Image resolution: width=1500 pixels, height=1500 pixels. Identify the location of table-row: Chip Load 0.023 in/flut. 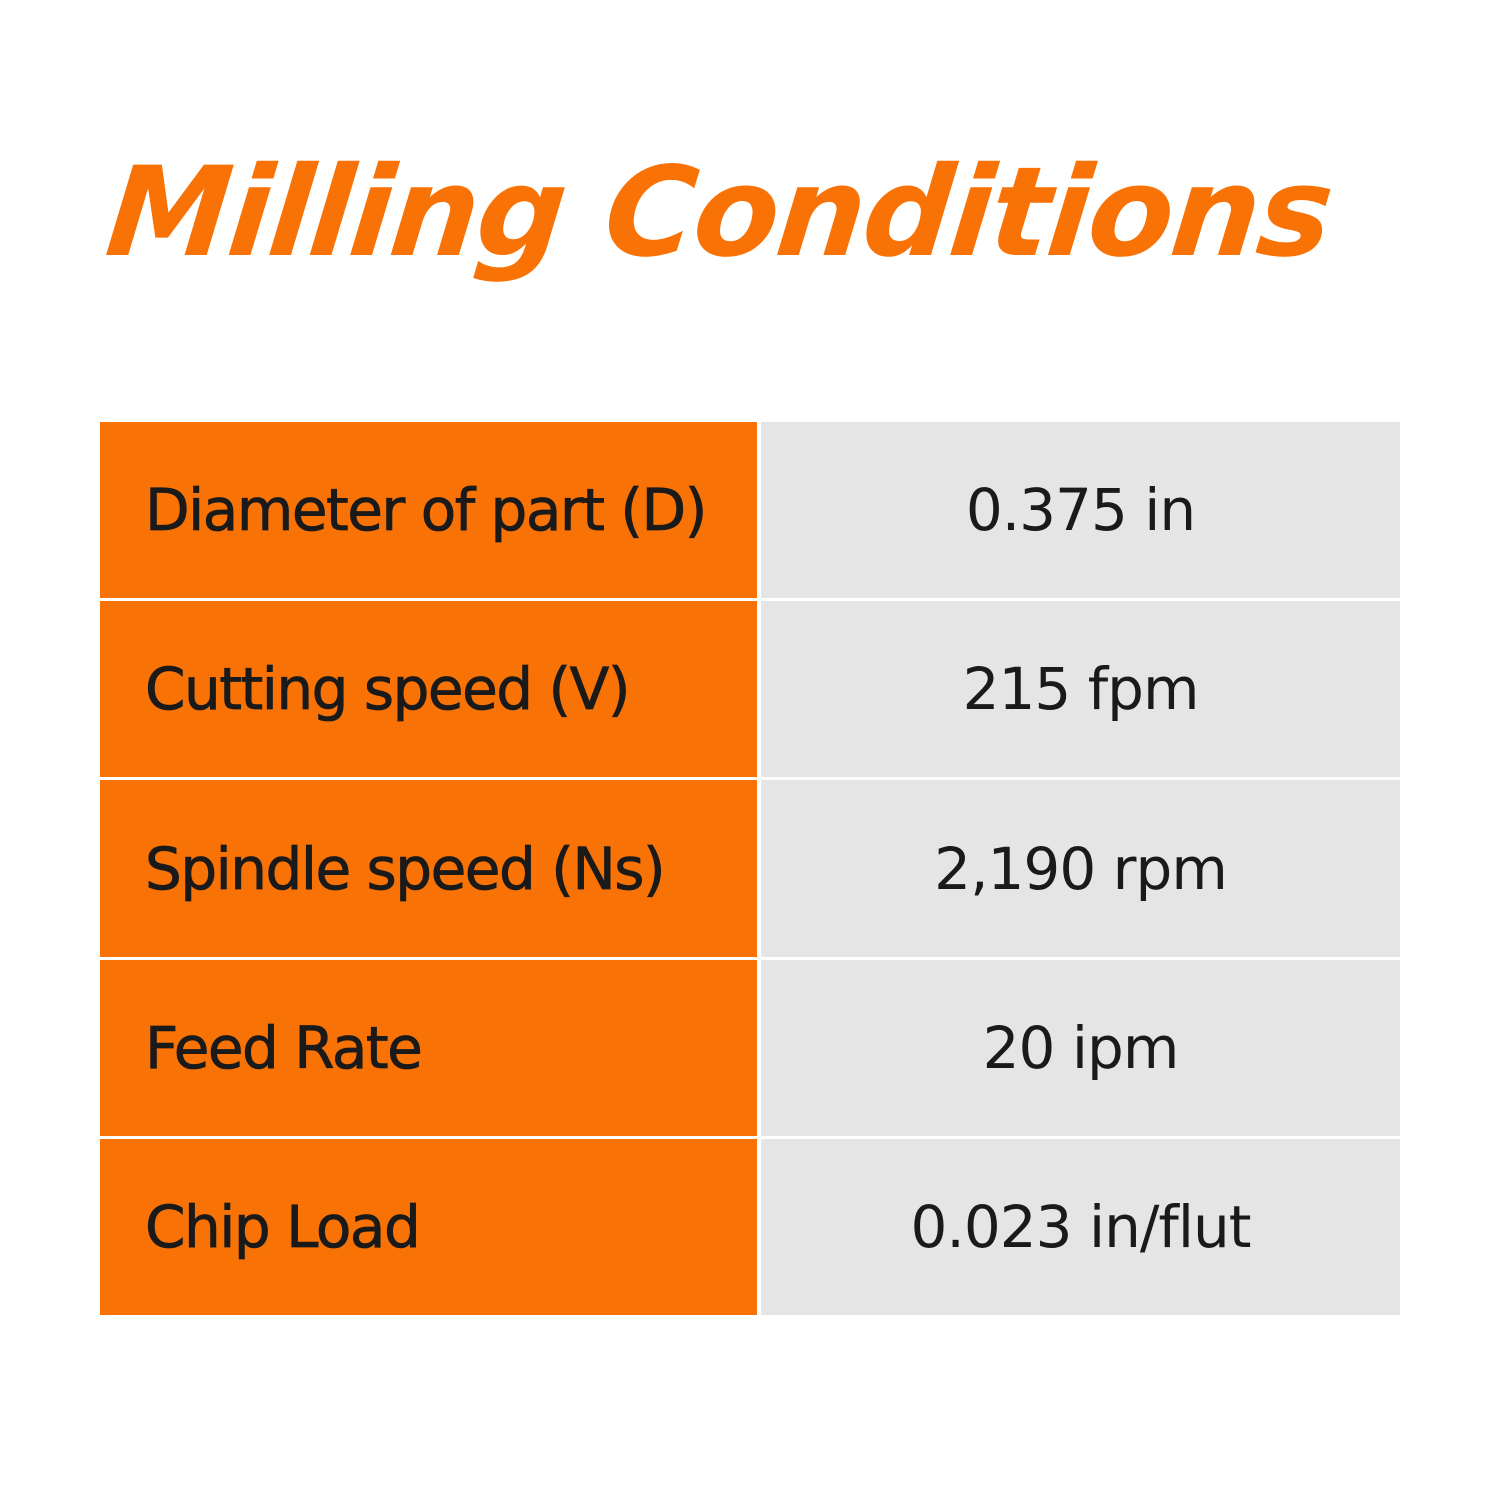
(750, 1227).